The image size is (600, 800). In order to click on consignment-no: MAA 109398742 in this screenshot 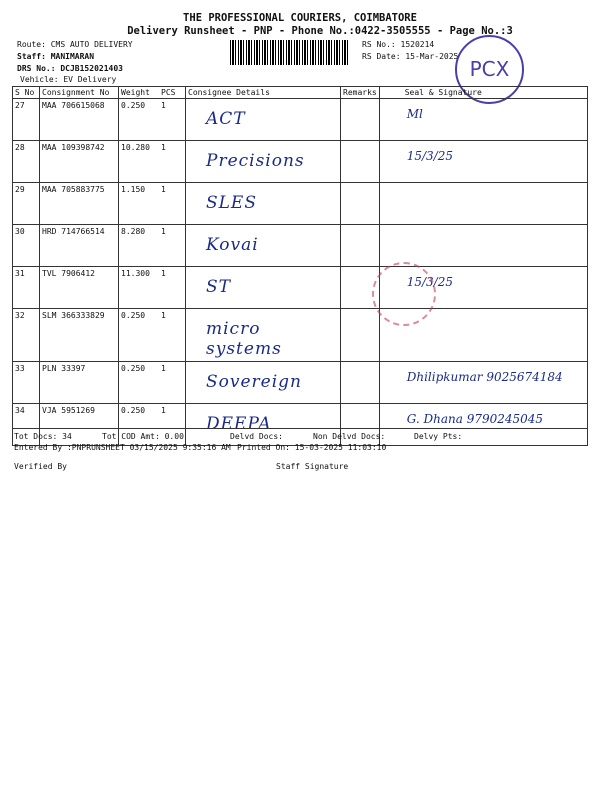, I will do `click(79, 161)`.